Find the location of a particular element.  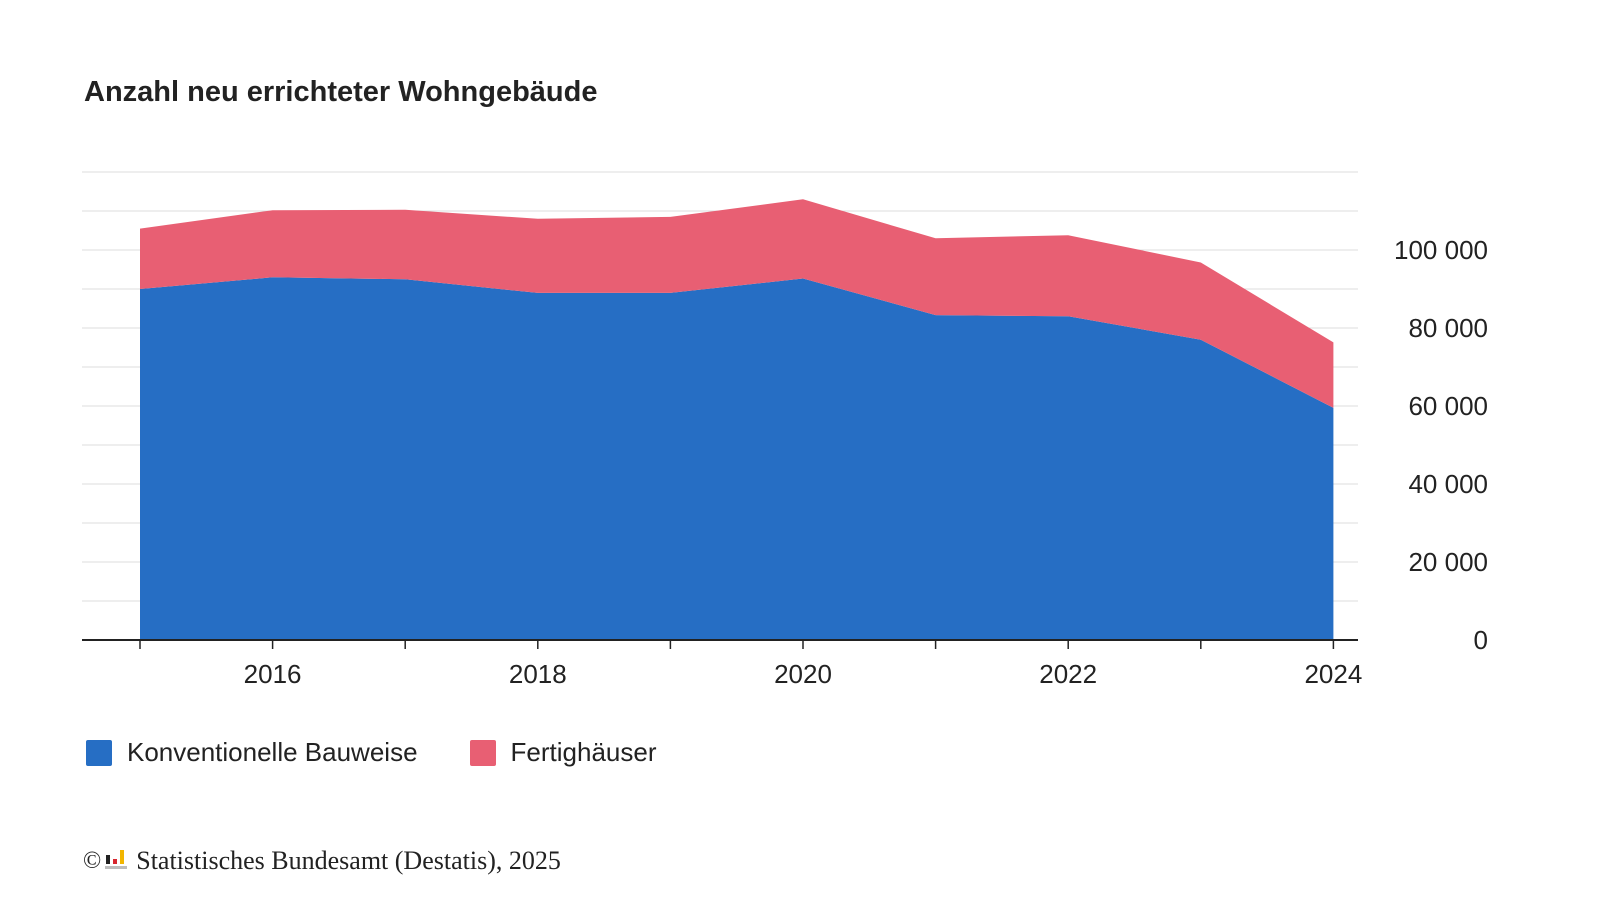

x-tick-label-2022: 2022 is located at coordinates (1068, 674).